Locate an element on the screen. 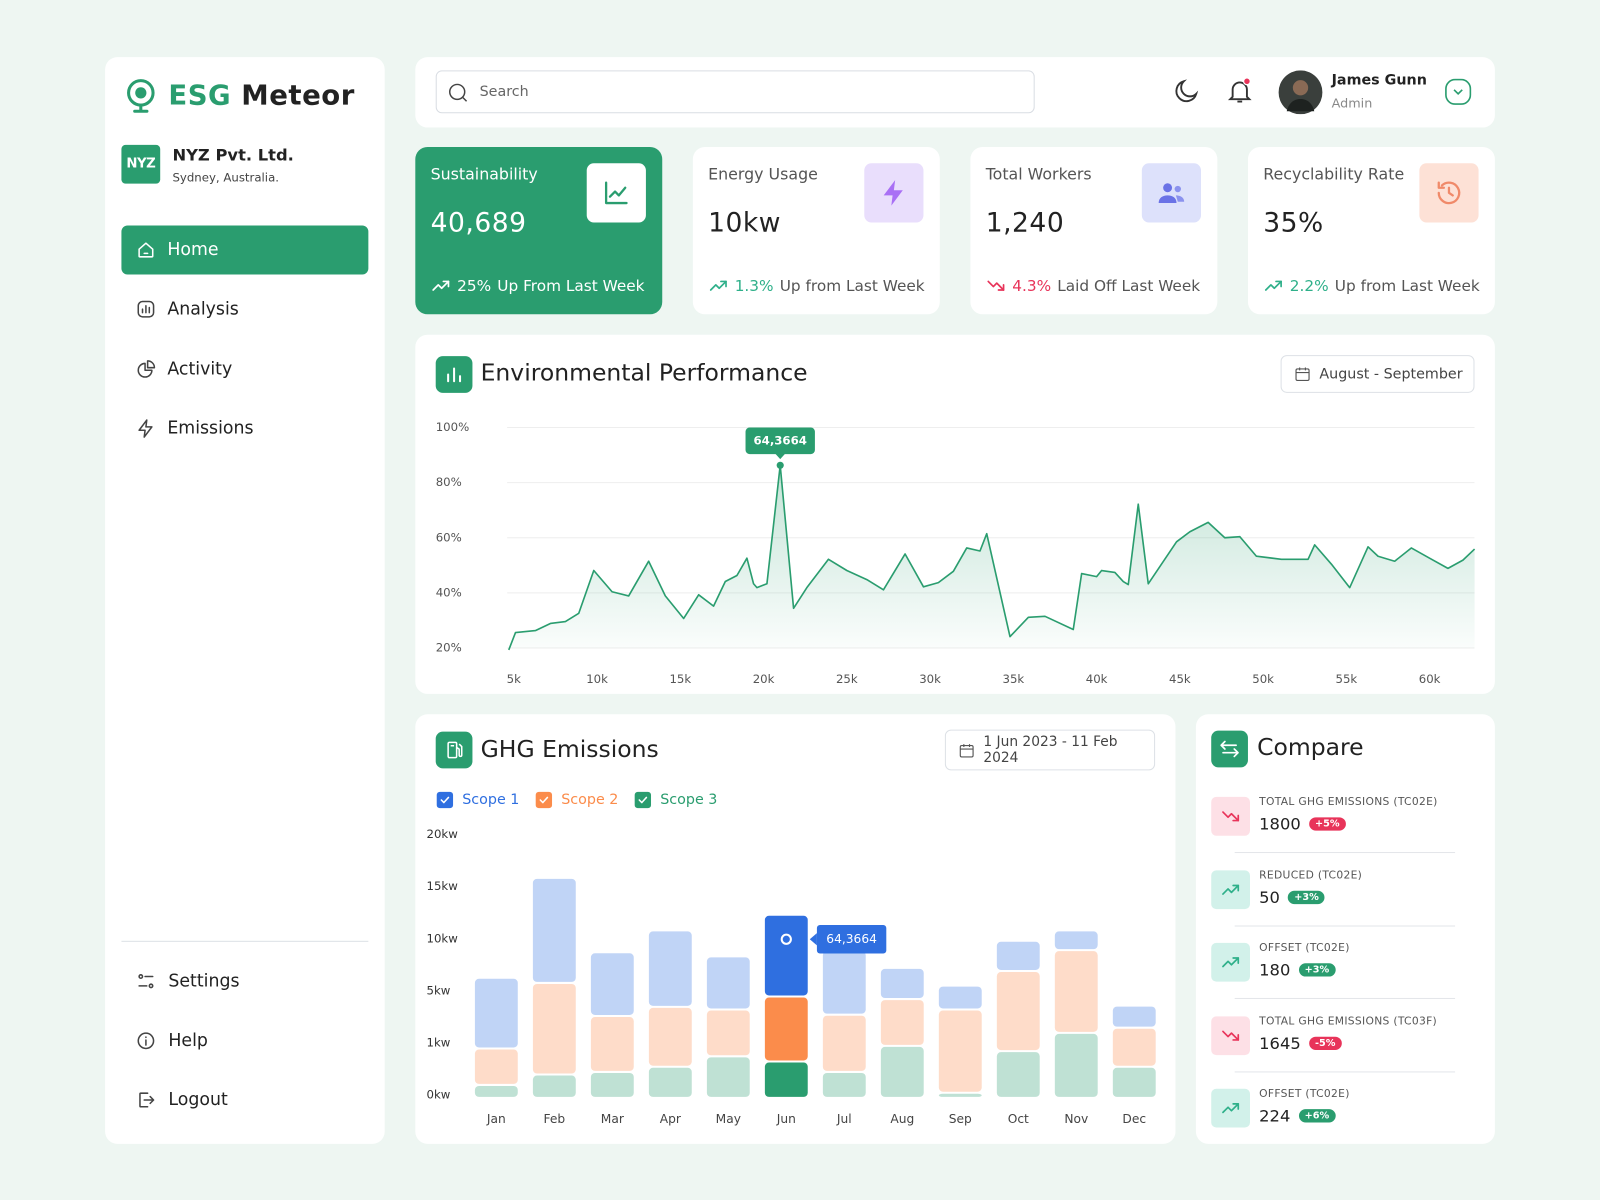 Image resolution: width=1600 pixels, height=1200 pixels. stat-change: 4.3% is located at coordinates (1032, 285).